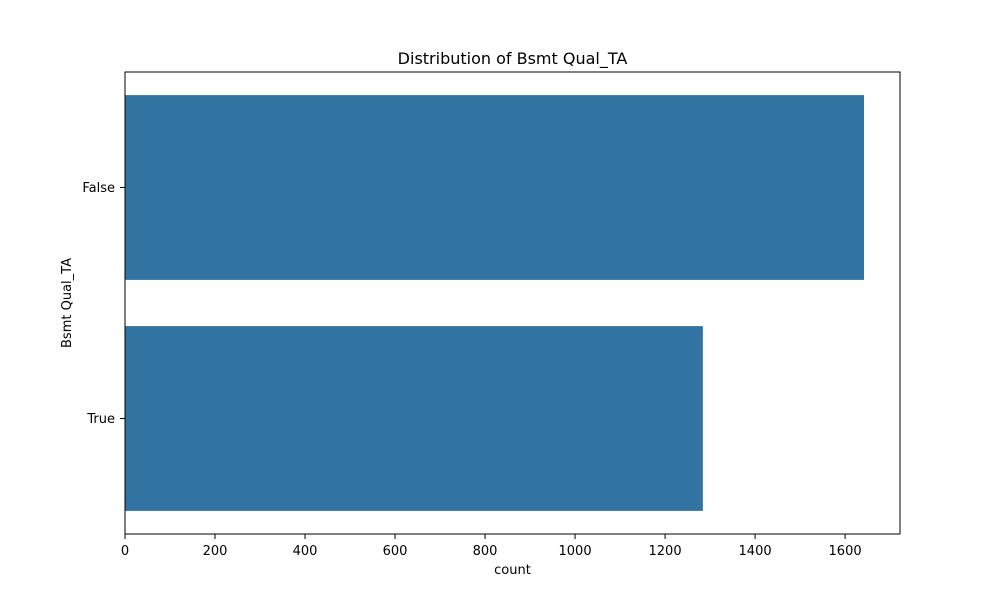 Image resolution: width=1000 pixels, height=604 pixels. Describe the element at coordinates (755, 551) in the screenshot. I see `x-tick-label: 1400` at that location.